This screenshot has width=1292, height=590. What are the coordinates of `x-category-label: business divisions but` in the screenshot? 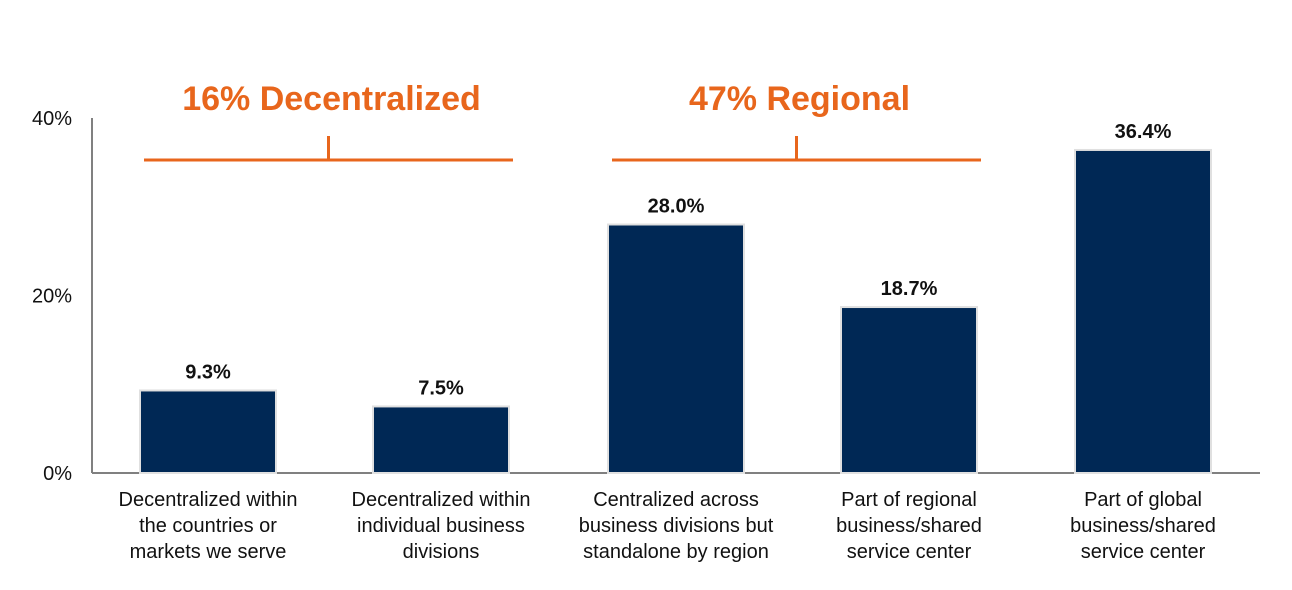 It's located at (676, 526).